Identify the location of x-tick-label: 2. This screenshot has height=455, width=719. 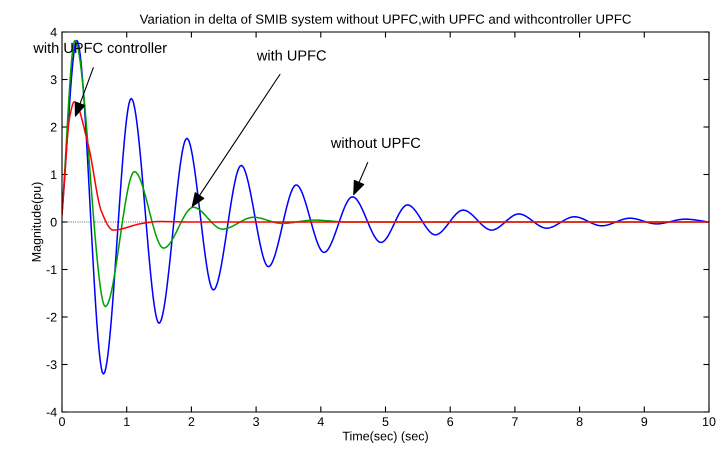
(191, 421).